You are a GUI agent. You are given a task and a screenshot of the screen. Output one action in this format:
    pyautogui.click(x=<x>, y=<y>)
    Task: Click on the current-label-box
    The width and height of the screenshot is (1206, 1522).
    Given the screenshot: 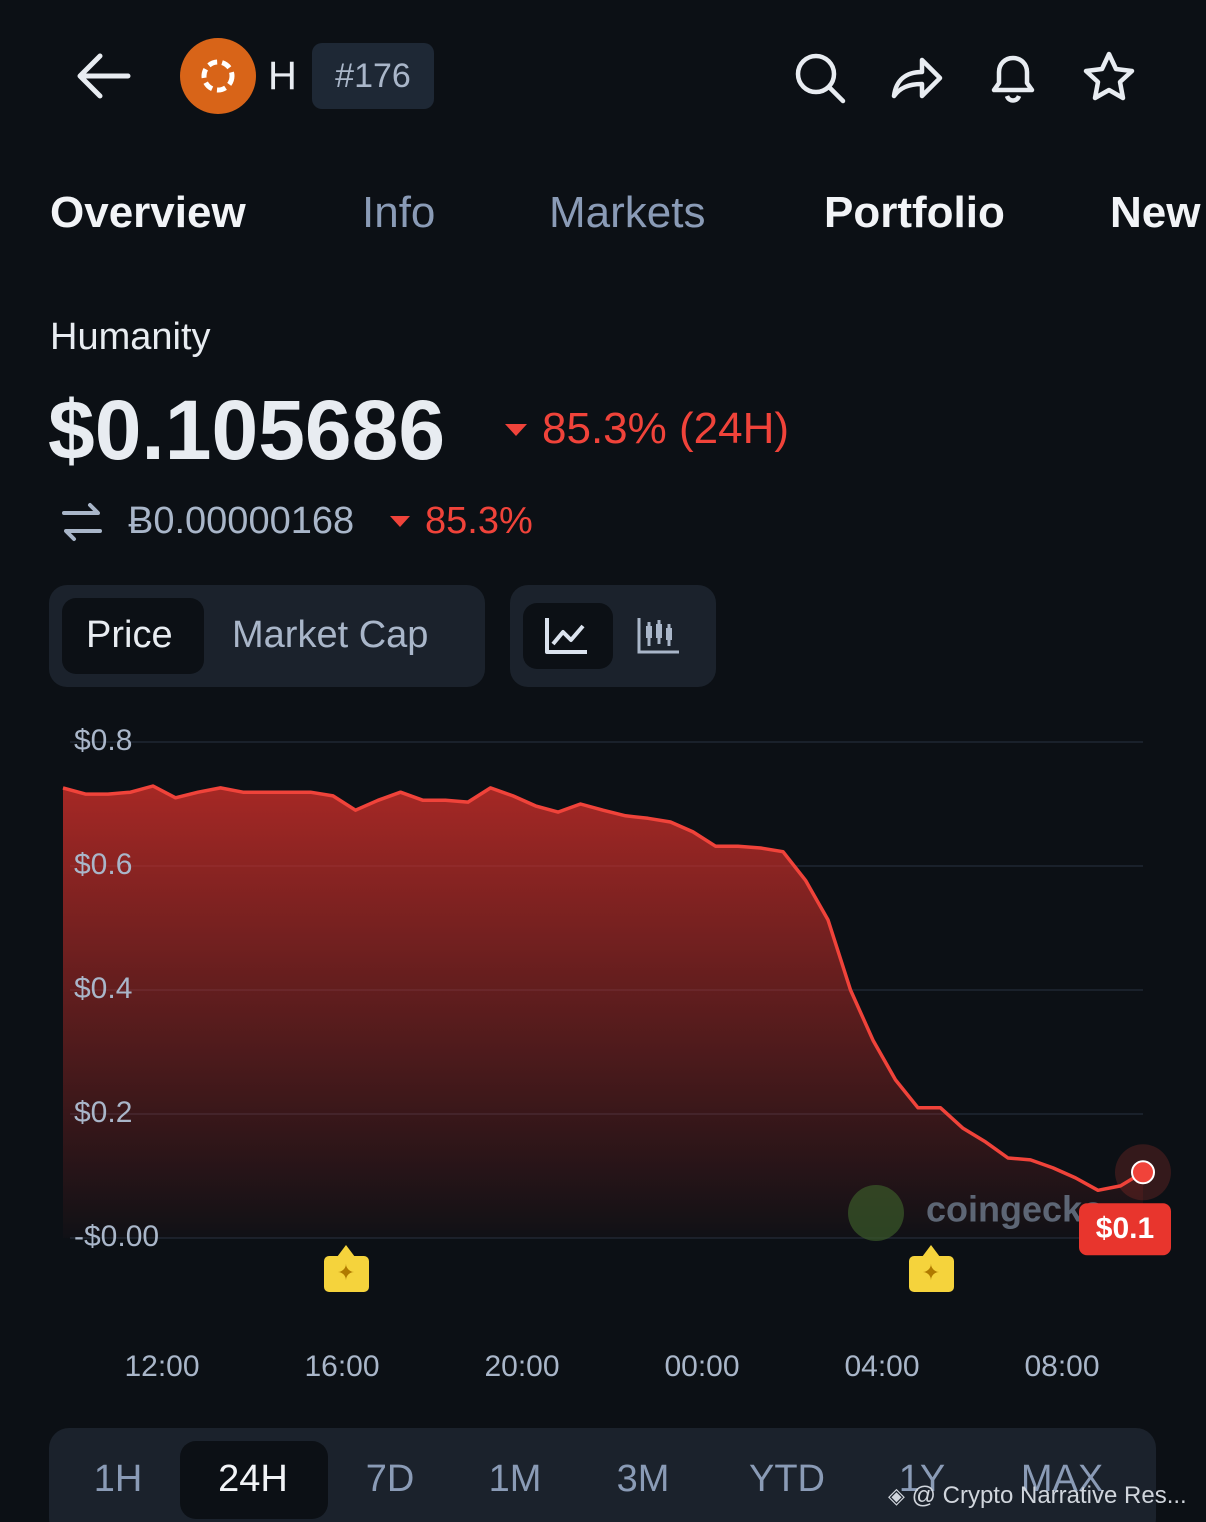 What is the action you would take?
    pyautogui.click(x=1125, y=1229)
    